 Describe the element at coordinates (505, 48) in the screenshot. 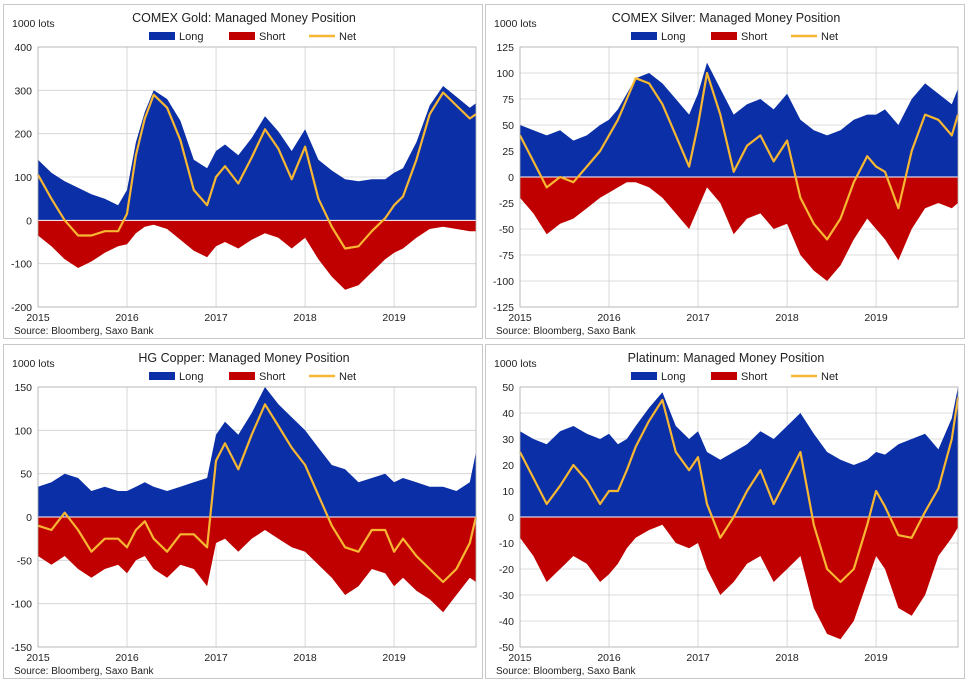

I see `y-tick-label: 125` at that location.